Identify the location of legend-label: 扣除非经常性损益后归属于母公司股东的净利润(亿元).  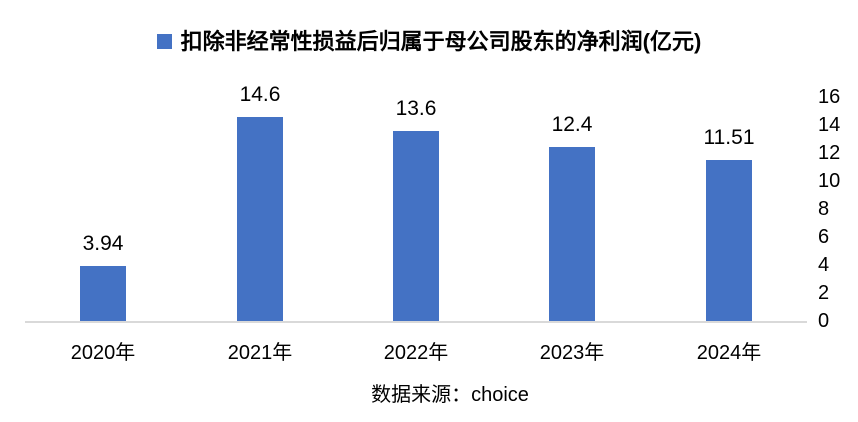
(441, 41).